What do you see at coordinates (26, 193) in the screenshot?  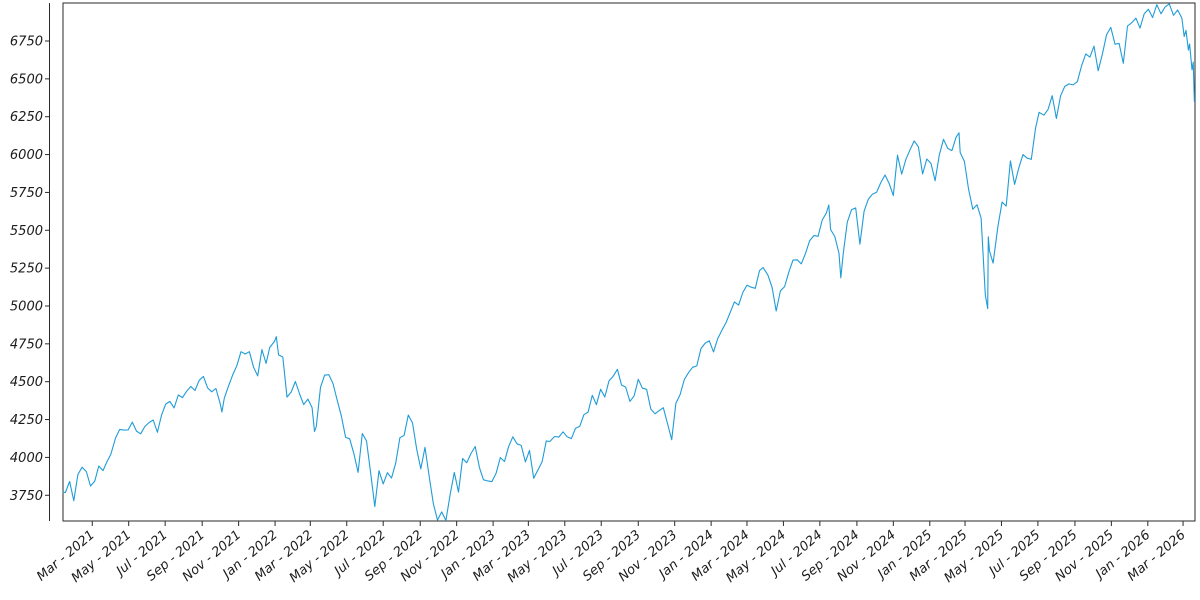 I see `y-tick-label: 5750` at bounding box center [26, 193].